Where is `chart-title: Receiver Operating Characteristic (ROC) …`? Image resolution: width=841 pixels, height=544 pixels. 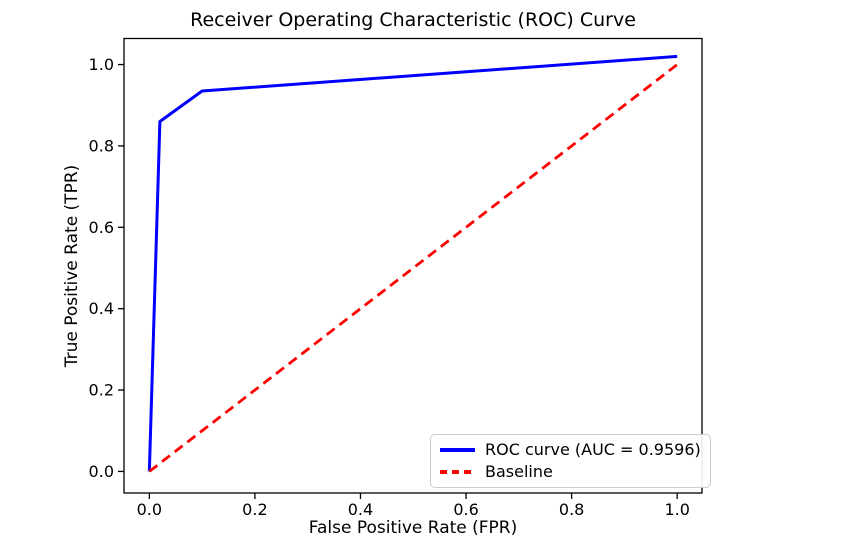
chart-title: Receiver Operating Characteristic (ROC) … is located at coordinates (413, 20).